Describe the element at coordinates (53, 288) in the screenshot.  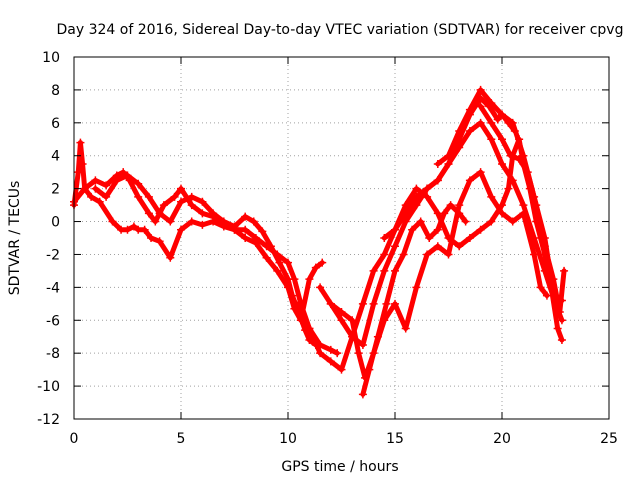
I see `y-tick-label: -4` at that location.